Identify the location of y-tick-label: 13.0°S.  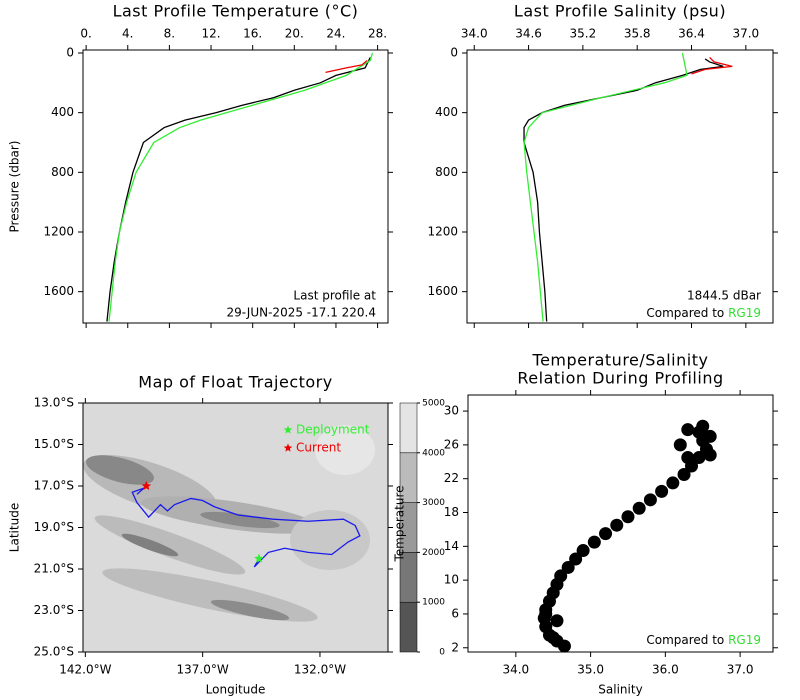
(54, 403).